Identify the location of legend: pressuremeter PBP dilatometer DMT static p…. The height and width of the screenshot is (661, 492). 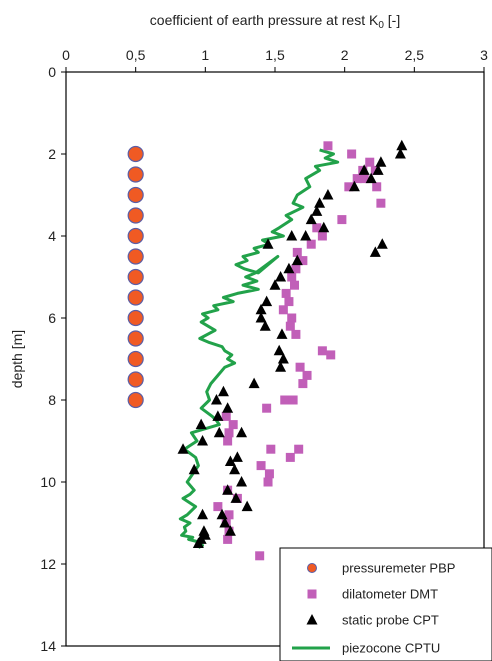
(385, 604).